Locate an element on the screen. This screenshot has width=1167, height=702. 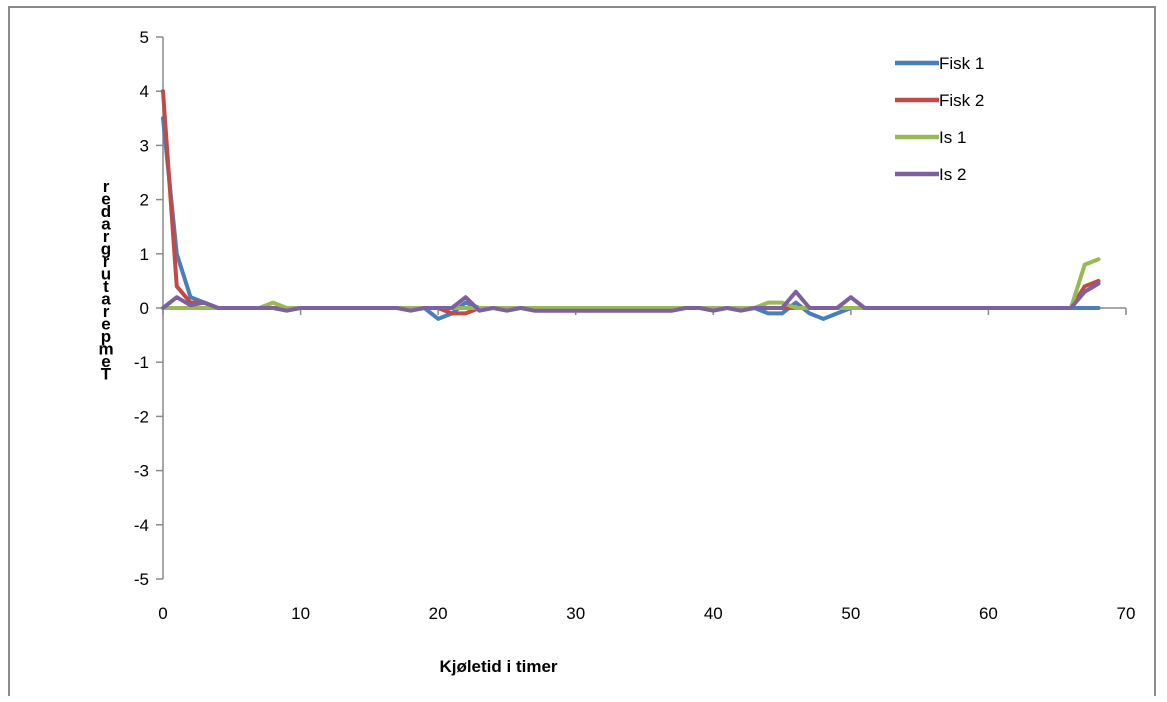
y-tick-label: -1 is located at coordinates (141, 362).